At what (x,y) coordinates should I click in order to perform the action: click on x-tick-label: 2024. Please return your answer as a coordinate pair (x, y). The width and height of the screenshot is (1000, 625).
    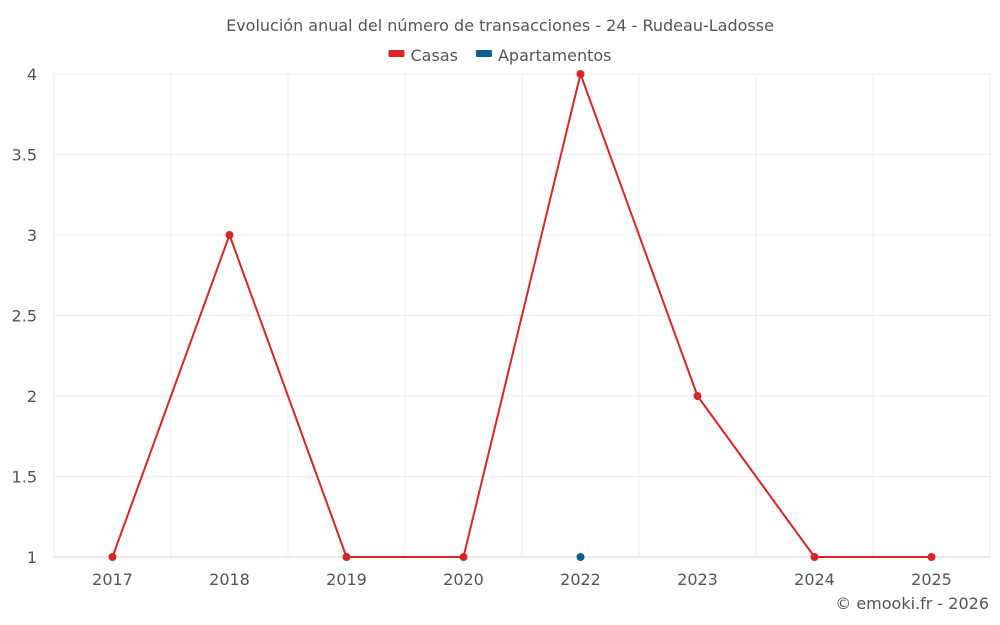
    Looking at the image, I should click on (814, 579).